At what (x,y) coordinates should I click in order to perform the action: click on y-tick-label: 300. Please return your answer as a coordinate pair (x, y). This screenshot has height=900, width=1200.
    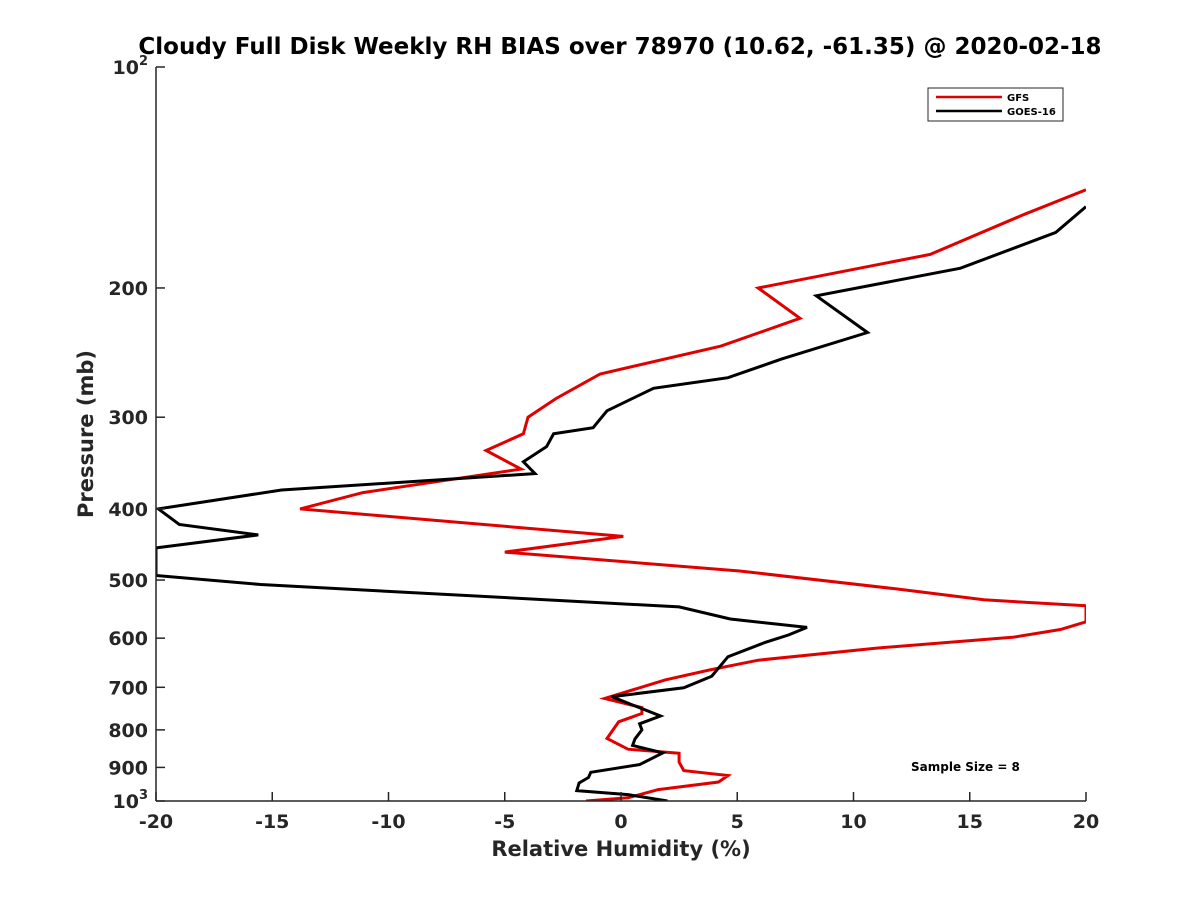
    Looking at the image, I should click on (128, 418).